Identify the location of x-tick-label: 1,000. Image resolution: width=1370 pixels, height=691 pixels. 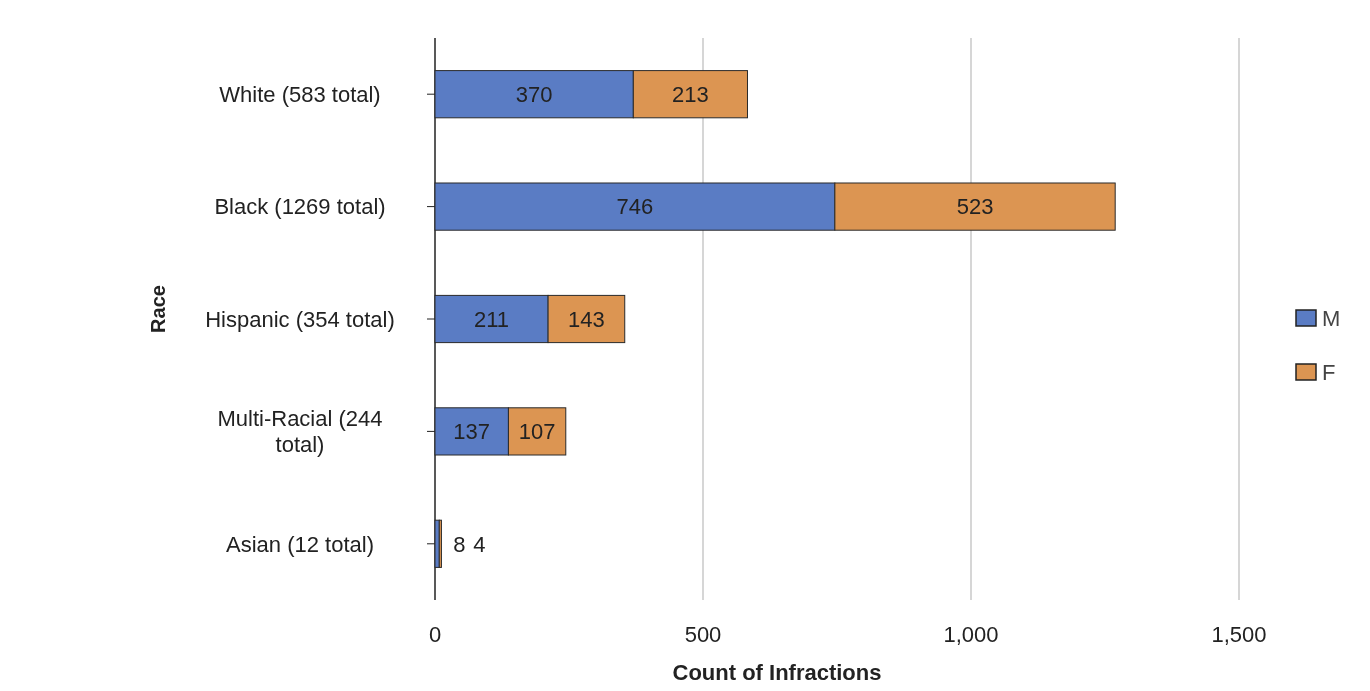
(971, 634).